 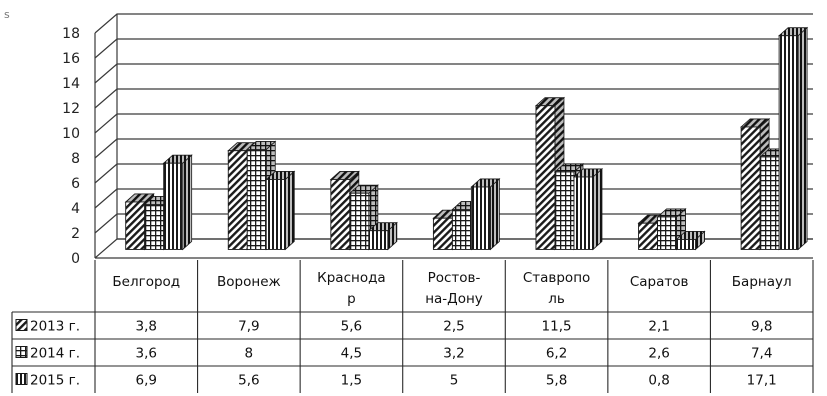 I want to click on y-tick-label: 8, so click(x=75, y=159).